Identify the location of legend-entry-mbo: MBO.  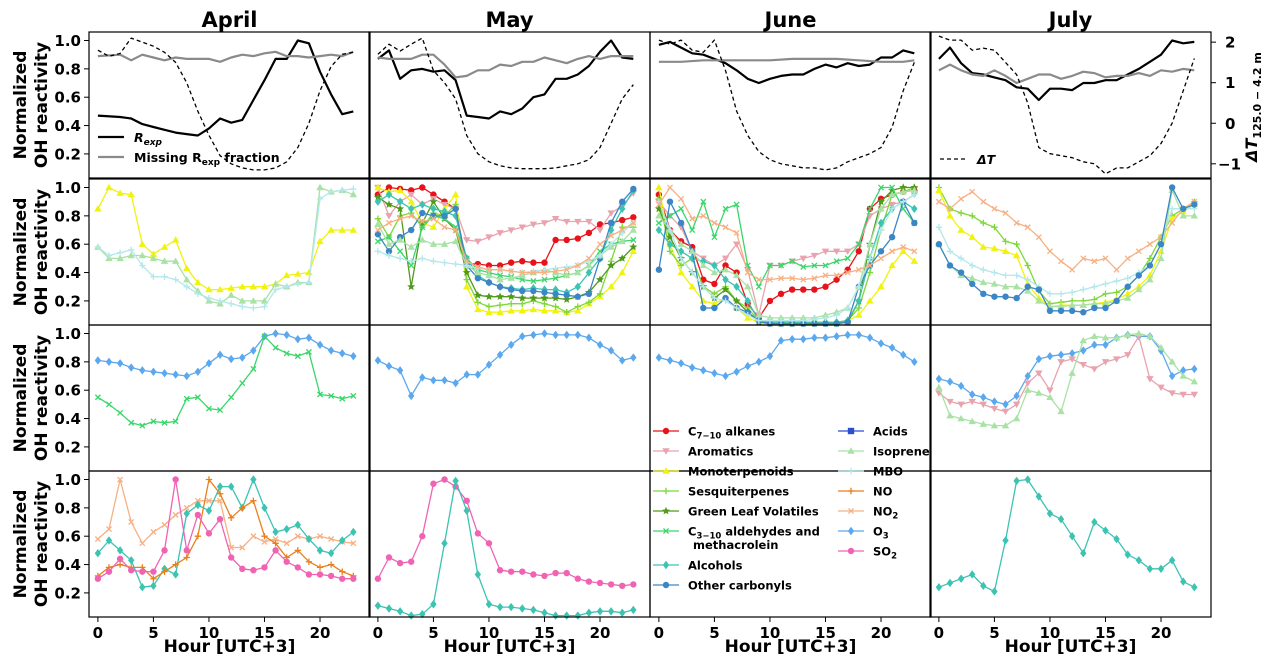
(870, 472).